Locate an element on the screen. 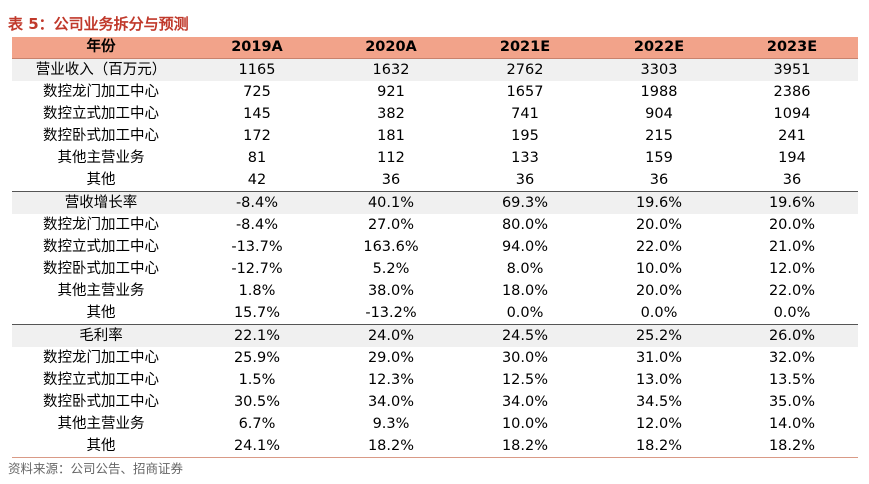 The image size is (869, 484). cell-value: 19.6% is located at coordinates (659, 202).